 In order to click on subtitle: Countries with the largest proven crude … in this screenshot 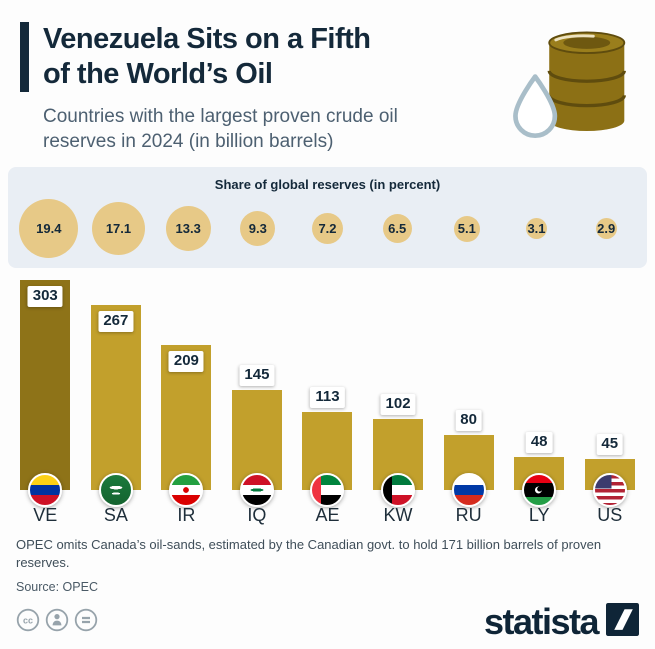, I will do `click(220, 129)`.